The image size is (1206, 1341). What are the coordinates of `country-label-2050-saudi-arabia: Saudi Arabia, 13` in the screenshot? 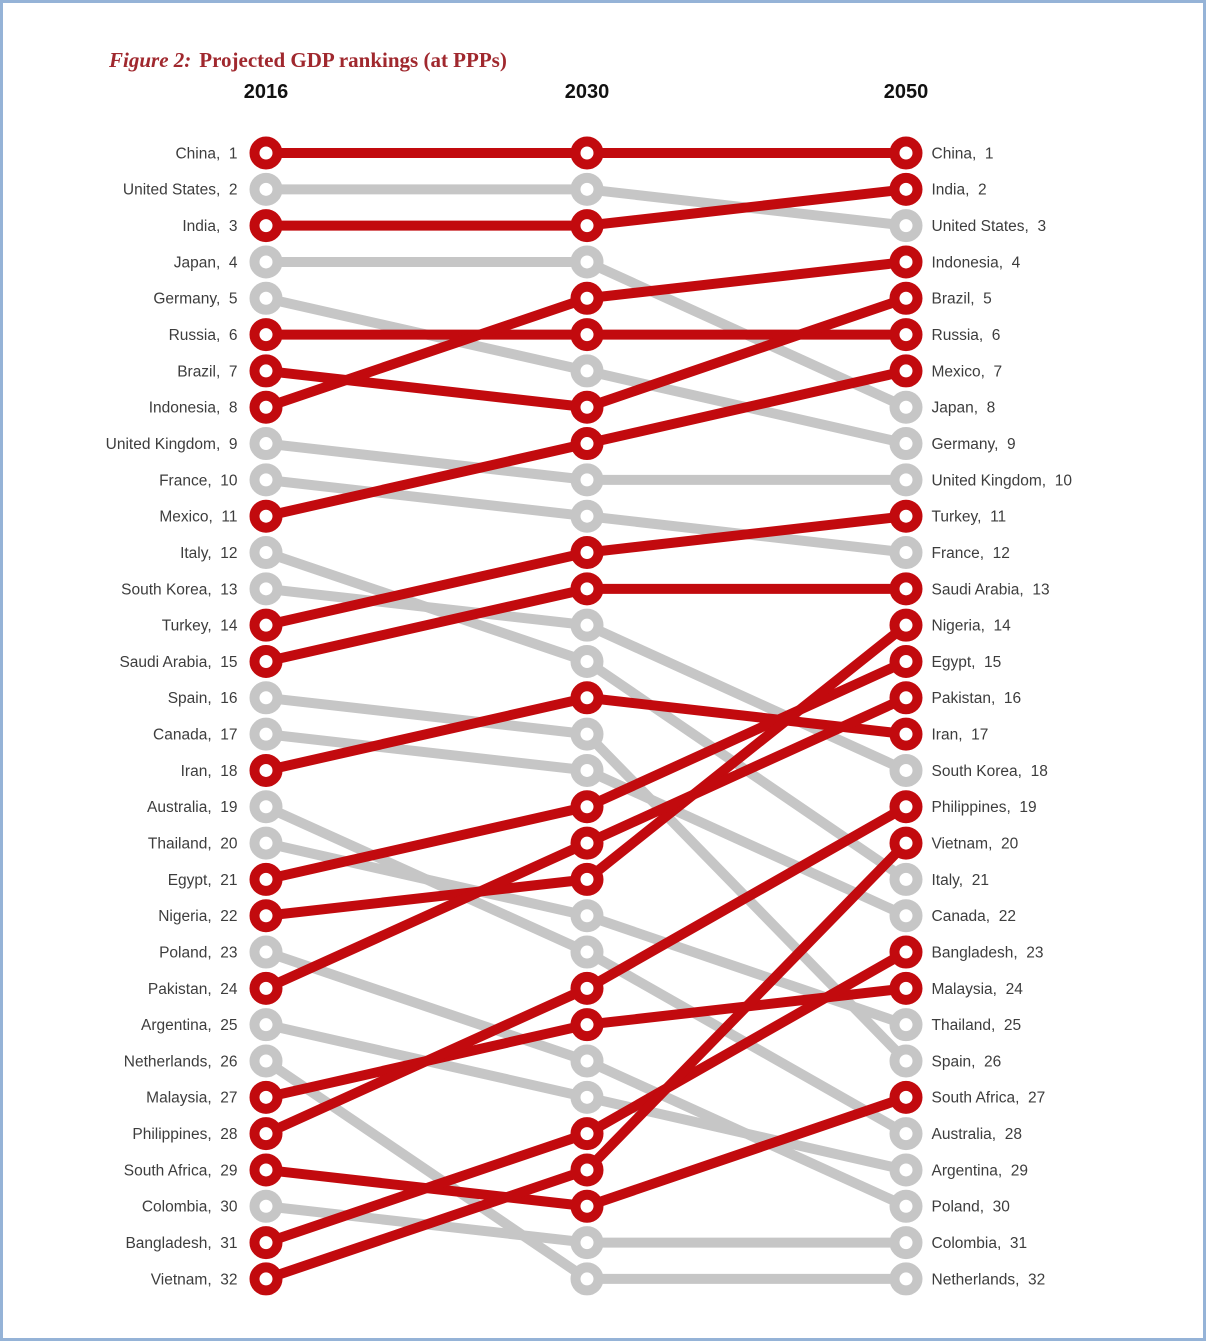 It's located at (991, 589).